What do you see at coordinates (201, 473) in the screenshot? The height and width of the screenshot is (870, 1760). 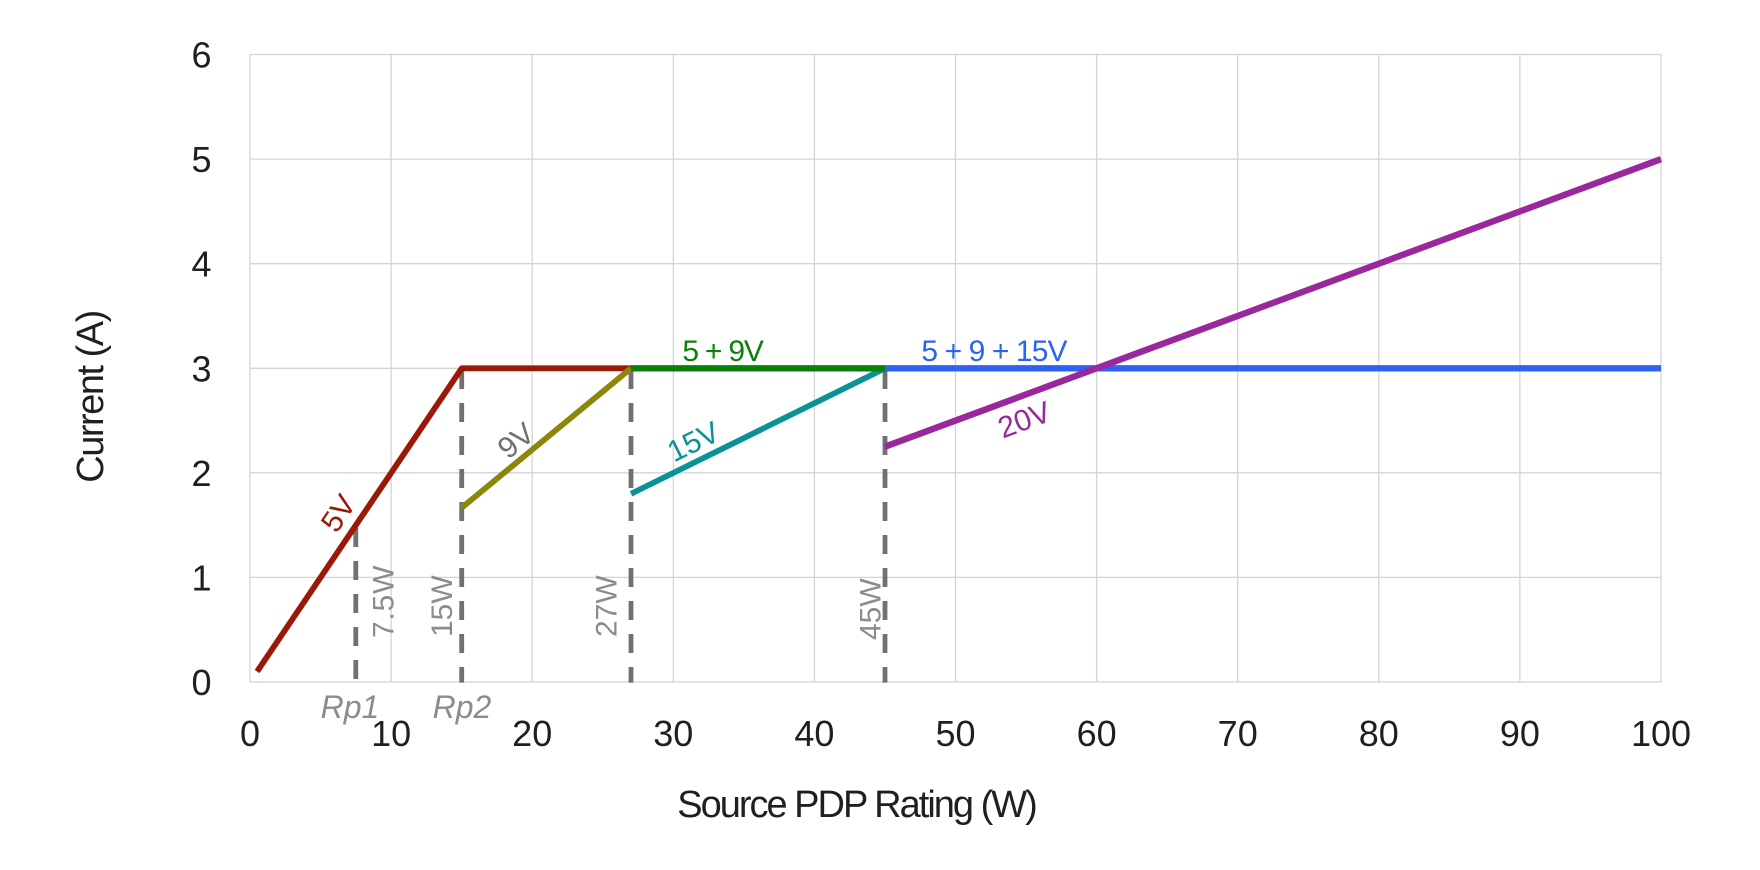 I see `svg-text: 2` at bounding box center [201, 473].